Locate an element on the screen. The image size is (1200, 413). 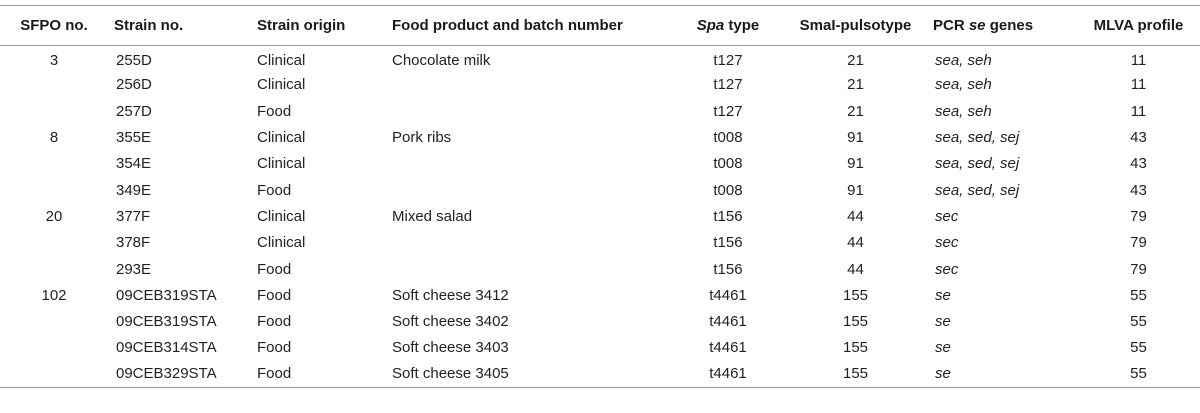
table-row: 257D Food t127 21 sea, seh 11 is located at coordinates (600, 111).